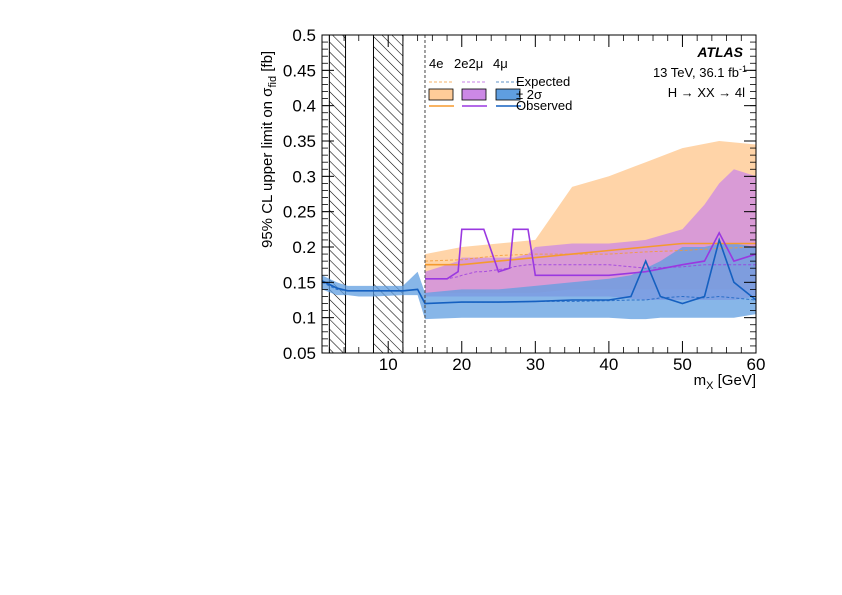  I want to click on x-tick-label: 50, so click(682, 364).